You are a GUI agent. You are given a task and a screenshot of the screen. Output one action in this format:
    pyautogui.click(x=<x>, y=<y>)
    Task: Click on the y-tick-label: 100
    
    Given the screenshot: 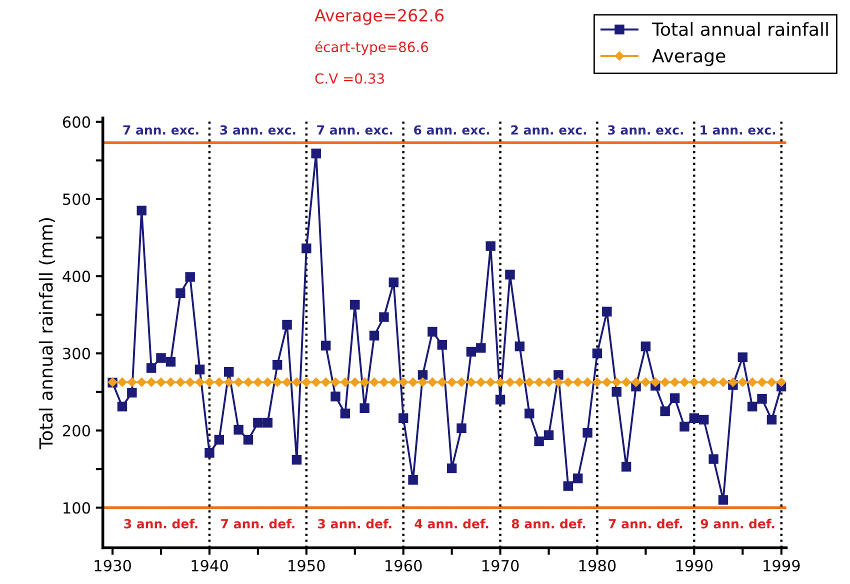 What is the action you would take?
    pyautogui.click(x=77, y=508)
    